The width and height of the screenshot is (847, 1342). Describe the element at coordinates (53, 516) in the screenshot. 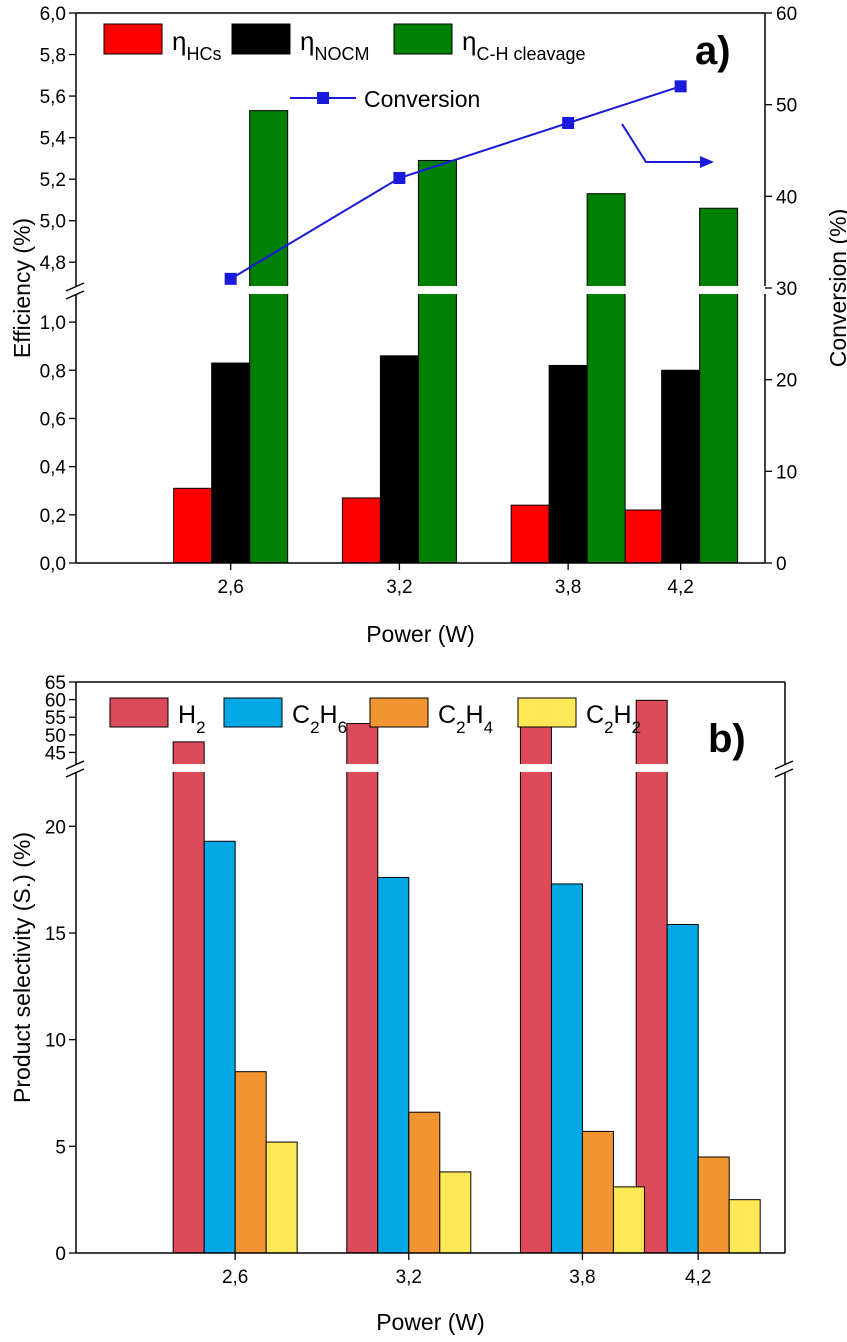

I see `y-tick-label: 0,2` at that location.